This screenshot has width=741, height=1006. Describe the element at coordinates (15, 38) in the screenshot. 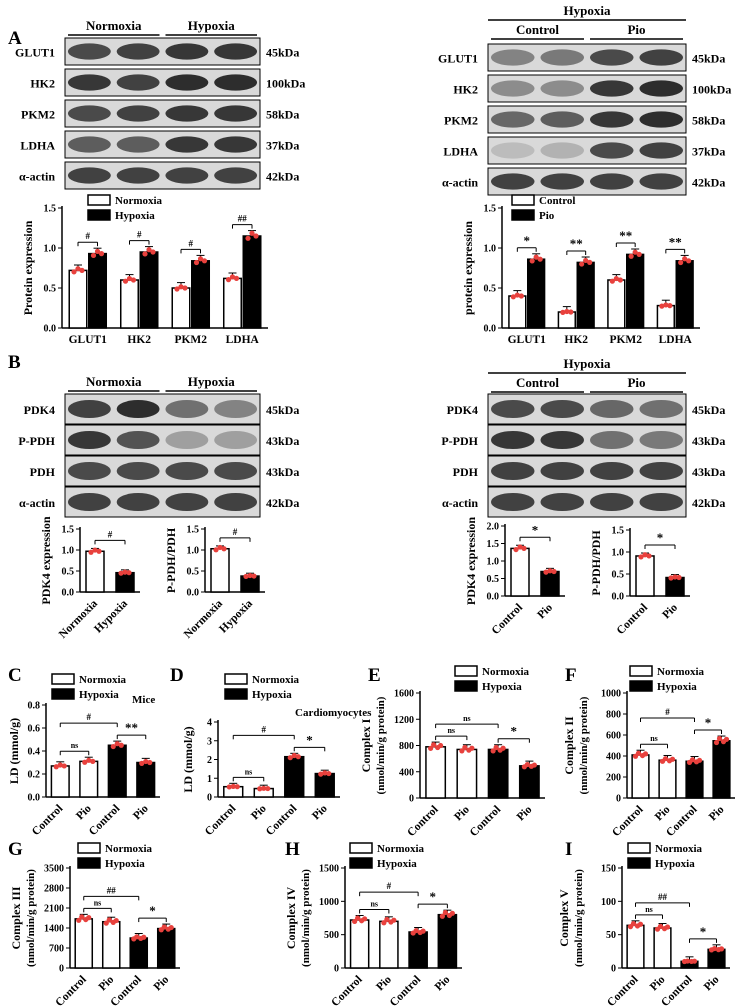

I see `panel-letter-A: A` at that location.